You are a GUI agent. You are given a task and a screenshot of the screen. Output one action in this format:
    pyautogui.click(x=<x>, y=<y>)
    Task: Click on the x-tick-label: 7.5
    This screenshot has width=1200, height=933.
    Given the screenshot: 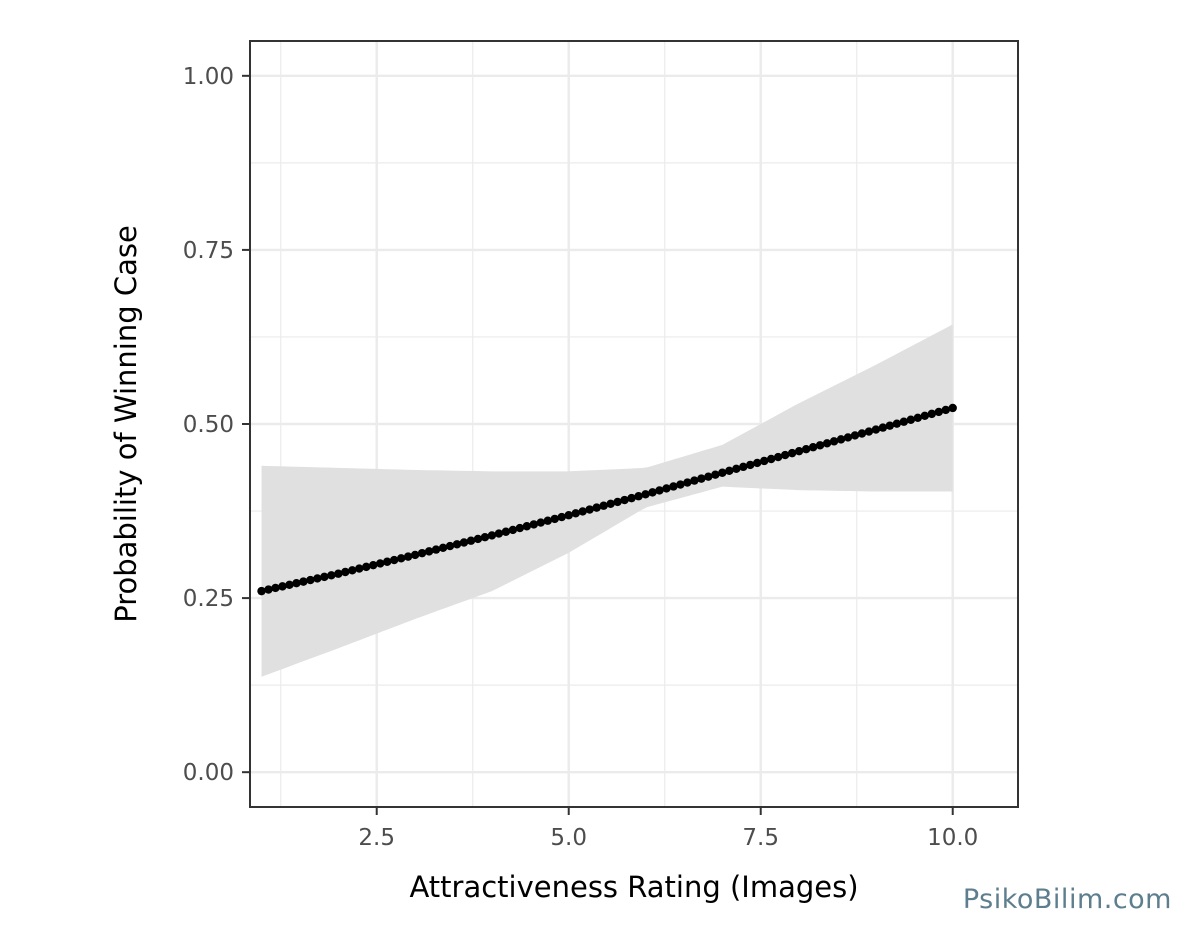 What is the action you would take?
    pyautogui.click(x=760, y=838)
    